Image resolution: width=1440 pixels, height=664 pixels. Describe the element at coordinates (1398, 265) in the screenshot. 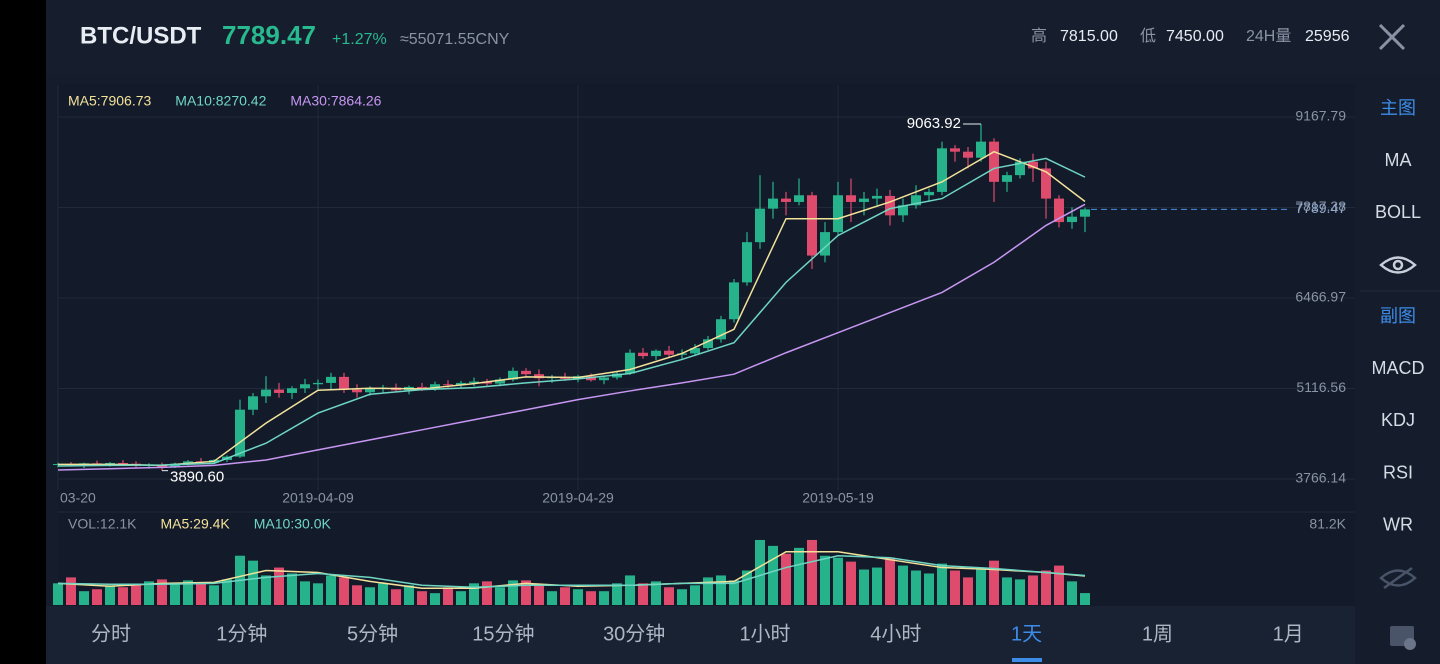

I see `eye-icon` at that location.